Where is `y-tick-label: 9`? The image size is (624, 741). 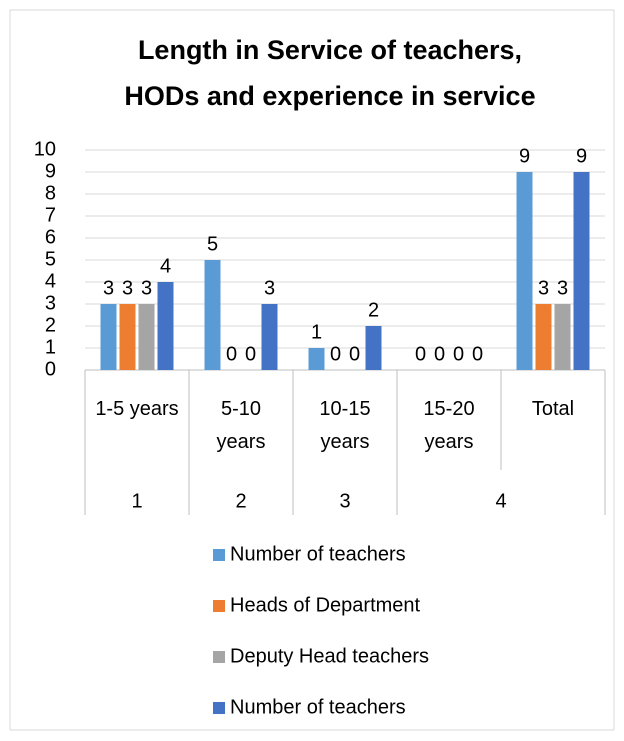 y-tick-label: 9 is located at coordinates (50, 171).